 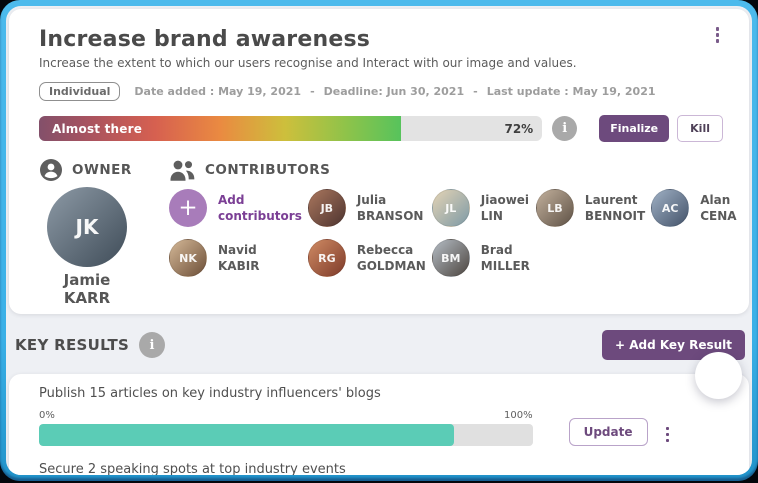 I want to click on add-contributor-icon: +, so click(x=188, y=208).